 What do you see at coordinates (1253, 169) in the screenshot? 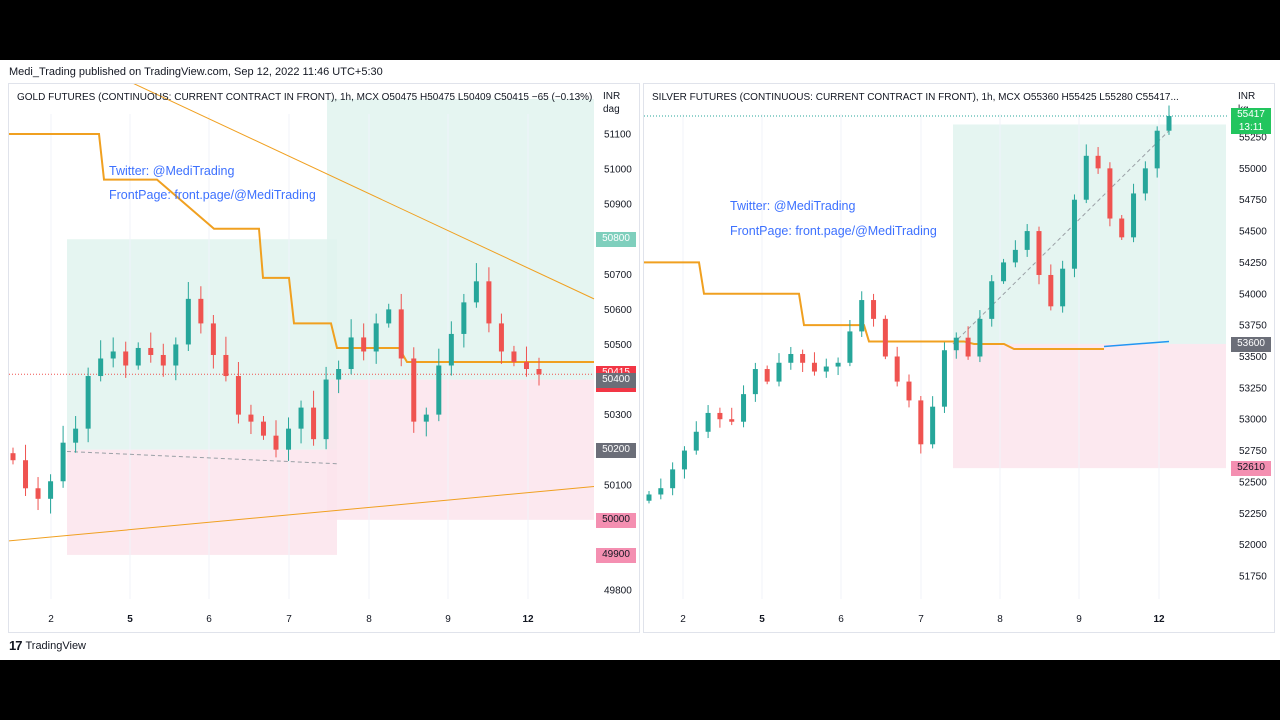
I see `silver-y-tick: 55000` at bounding box center [1253, 169].